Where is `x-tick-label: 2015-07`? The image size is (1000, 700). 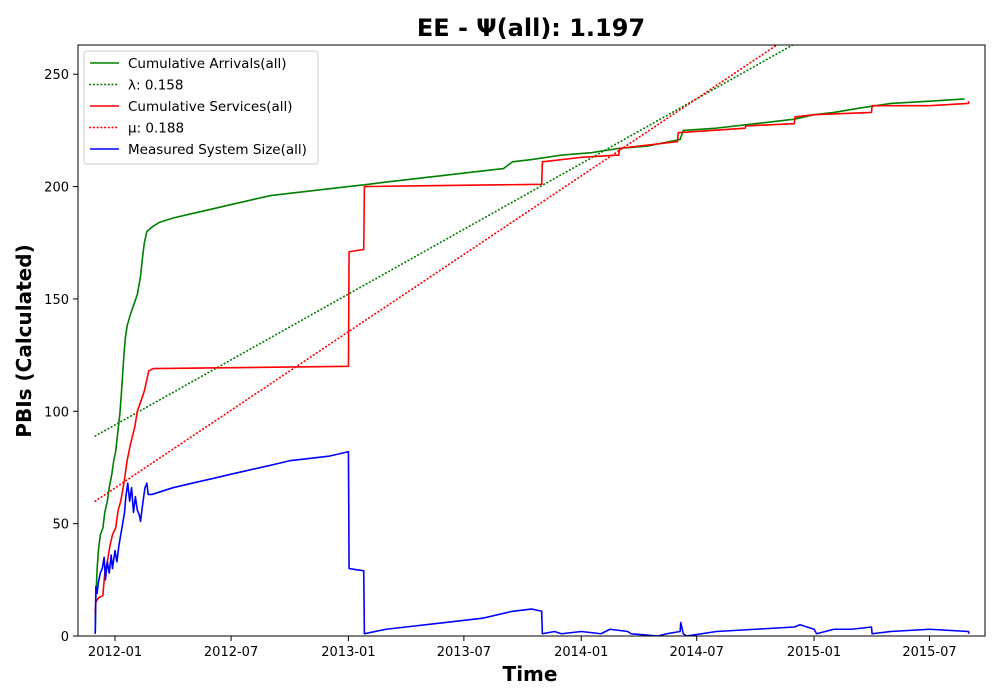
x-tick-label: 2015-07 is located at coordinates (929, 652).